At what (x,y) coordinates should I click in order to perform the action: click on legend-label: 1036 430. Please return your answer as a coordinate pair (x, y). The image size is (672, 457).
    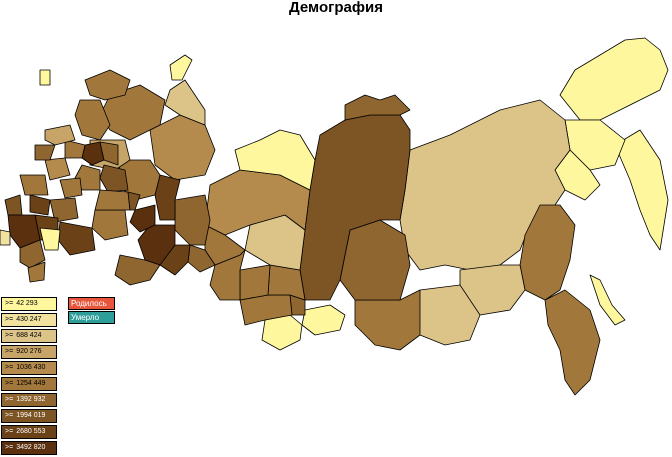
    Looking at the image, I should click on (31, 367).